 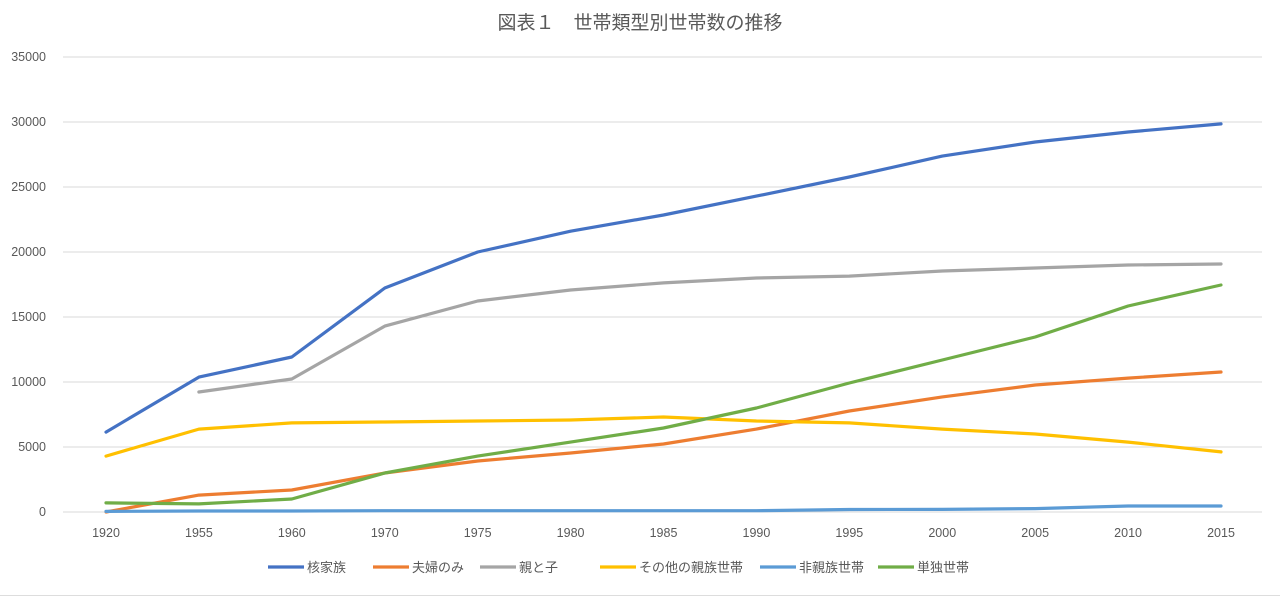 What do you see at coordinates (32, 447) in the screenshot?
I see `y-tick-label: 5000` at bounding box center [32, 447].